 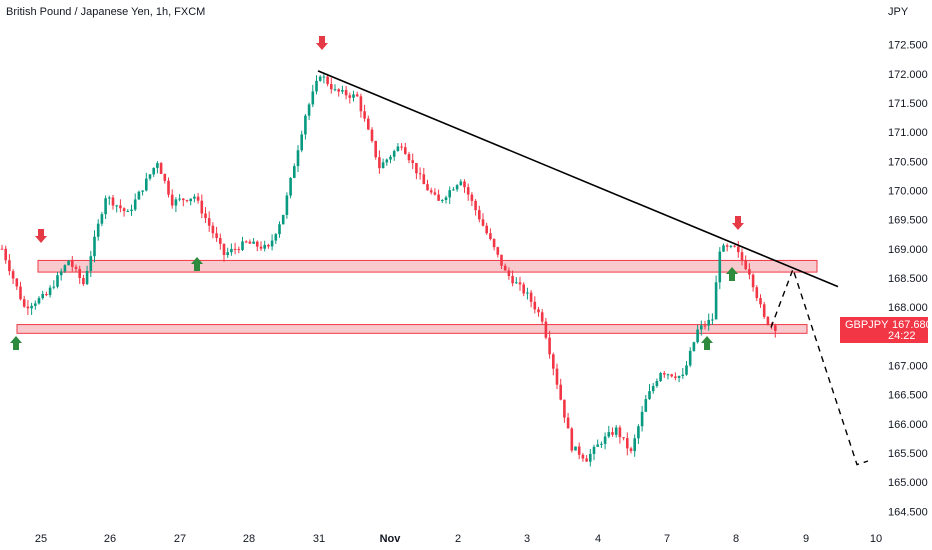 I want to click on y-tick-label: 168.500, so click(x=908, y=279).